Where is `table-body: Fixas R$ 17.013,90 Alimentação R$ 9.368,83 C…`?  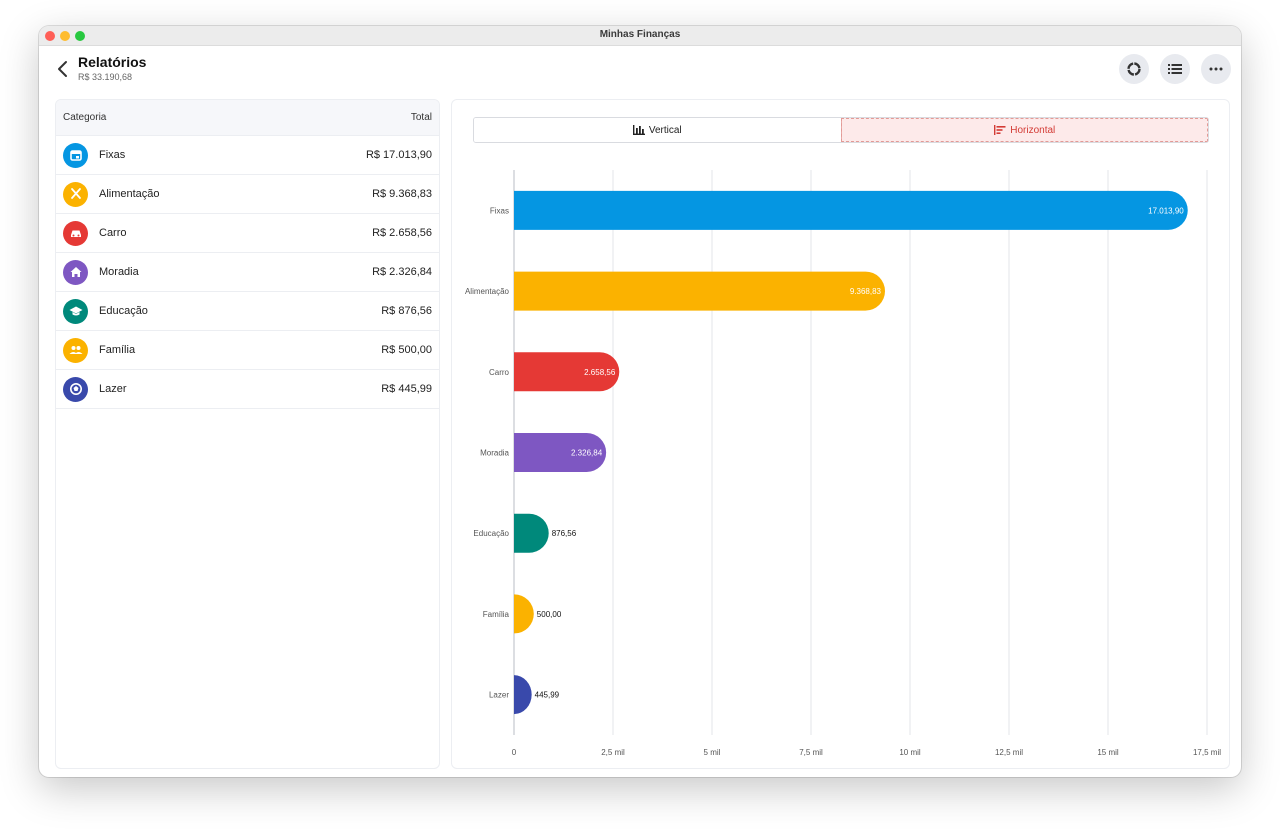
table-body: Fixas R$ 17.013,90 Alimentação R$ 9.368,83 C… is located at coordinates (247, 272).